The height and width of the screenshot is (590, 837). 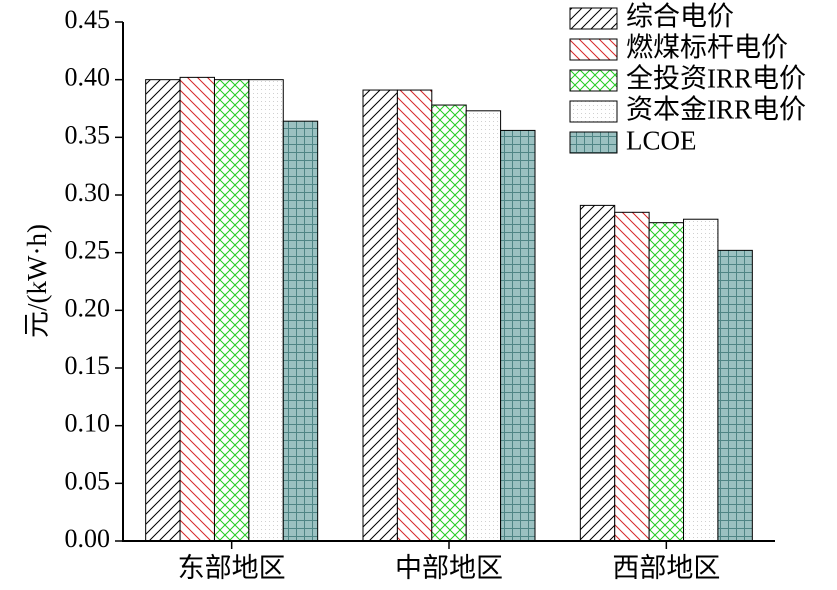 I want to click on x-tick-label: 中部地区, so click(x=449, y=568).